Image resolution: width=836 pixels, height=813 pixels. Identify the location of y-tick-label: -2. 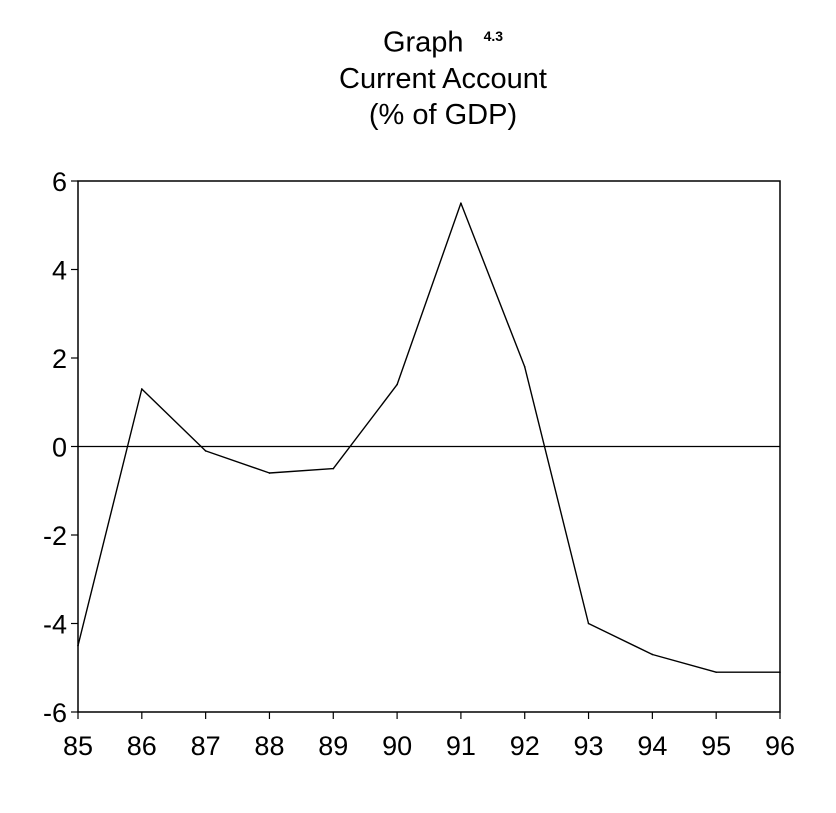
(55, 536).